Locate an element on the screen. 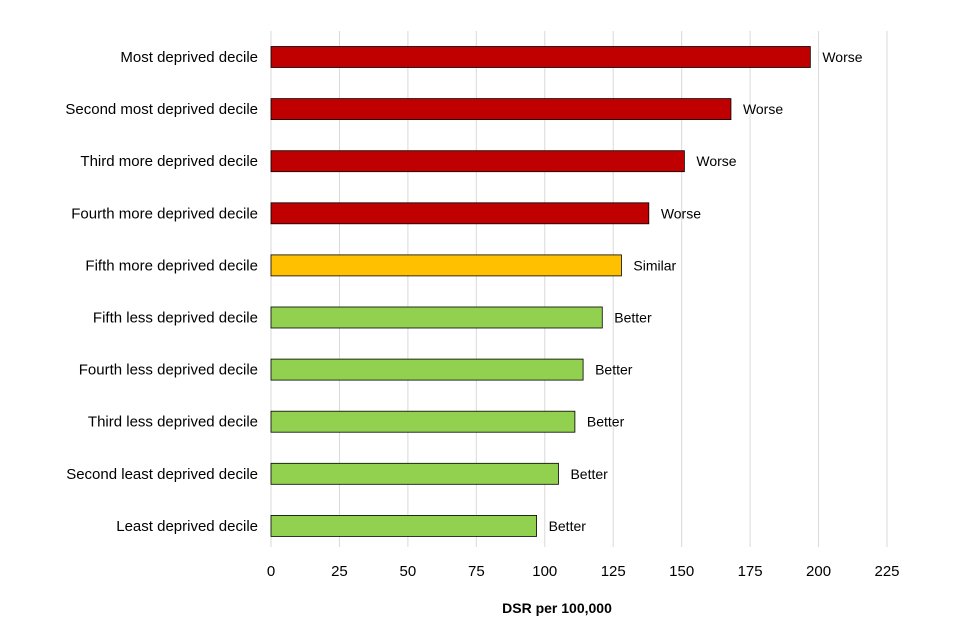 The height and width of the screenshot is (640, 960). category-label: Fourth less deprived decile is located at coordinates (168, 370).